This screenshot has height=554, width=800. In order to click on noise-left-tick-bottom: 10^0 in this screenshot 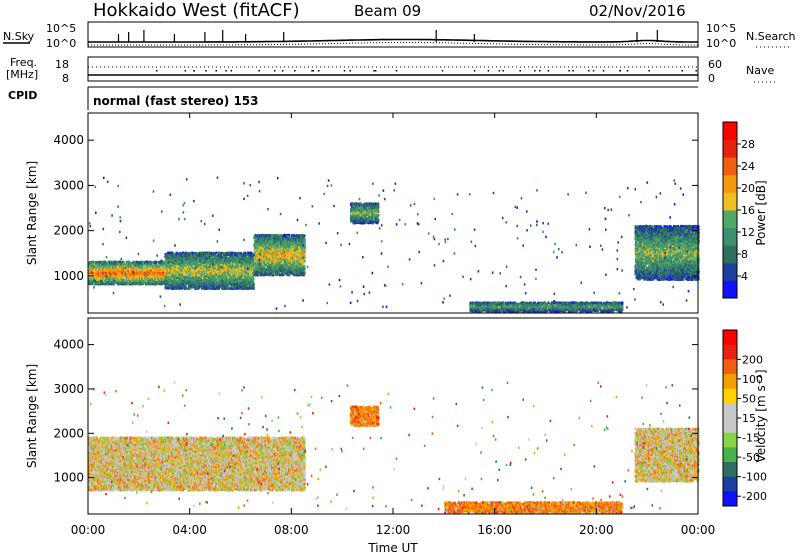, I will do `click(61, 43)`.